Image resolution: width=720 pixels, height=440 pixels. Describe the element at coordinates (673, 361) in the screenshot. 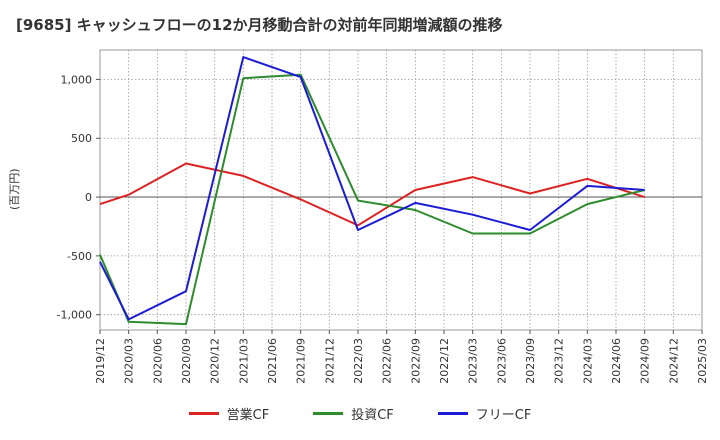

I see `x-tick-label: 2024/12` at that location.